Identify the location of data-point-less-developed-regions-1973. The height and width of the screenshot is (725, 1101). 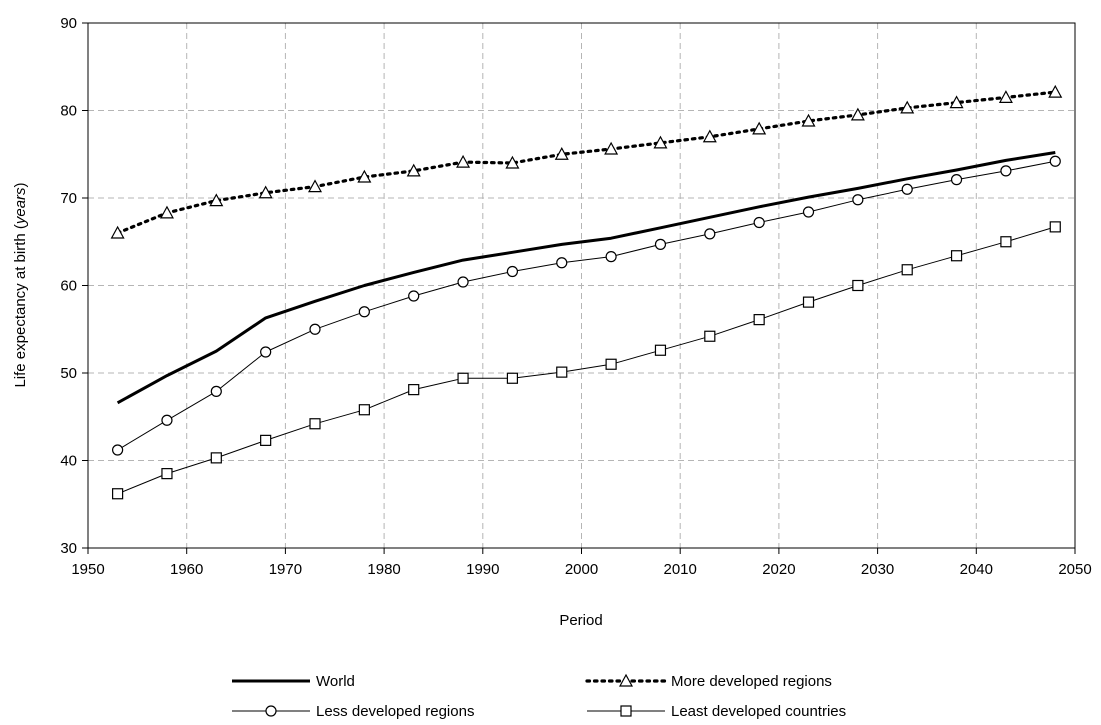
(315, 329).